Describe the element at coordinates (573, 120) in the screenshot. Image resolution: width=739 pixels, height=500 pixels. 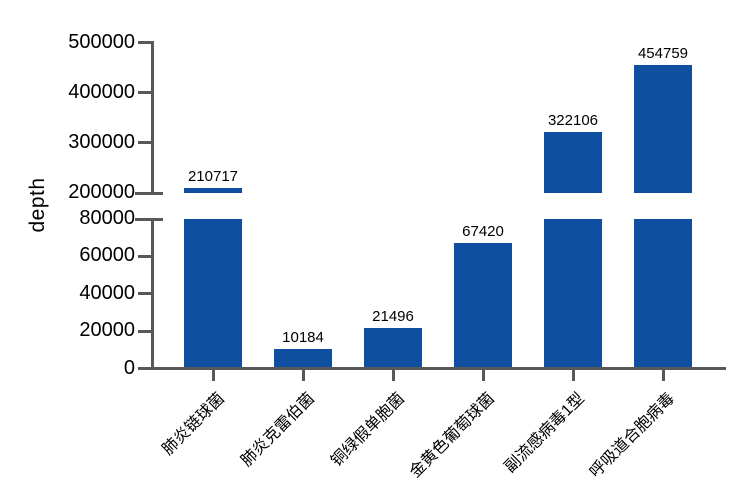
I see `bar-value-label: 322106` at that location.